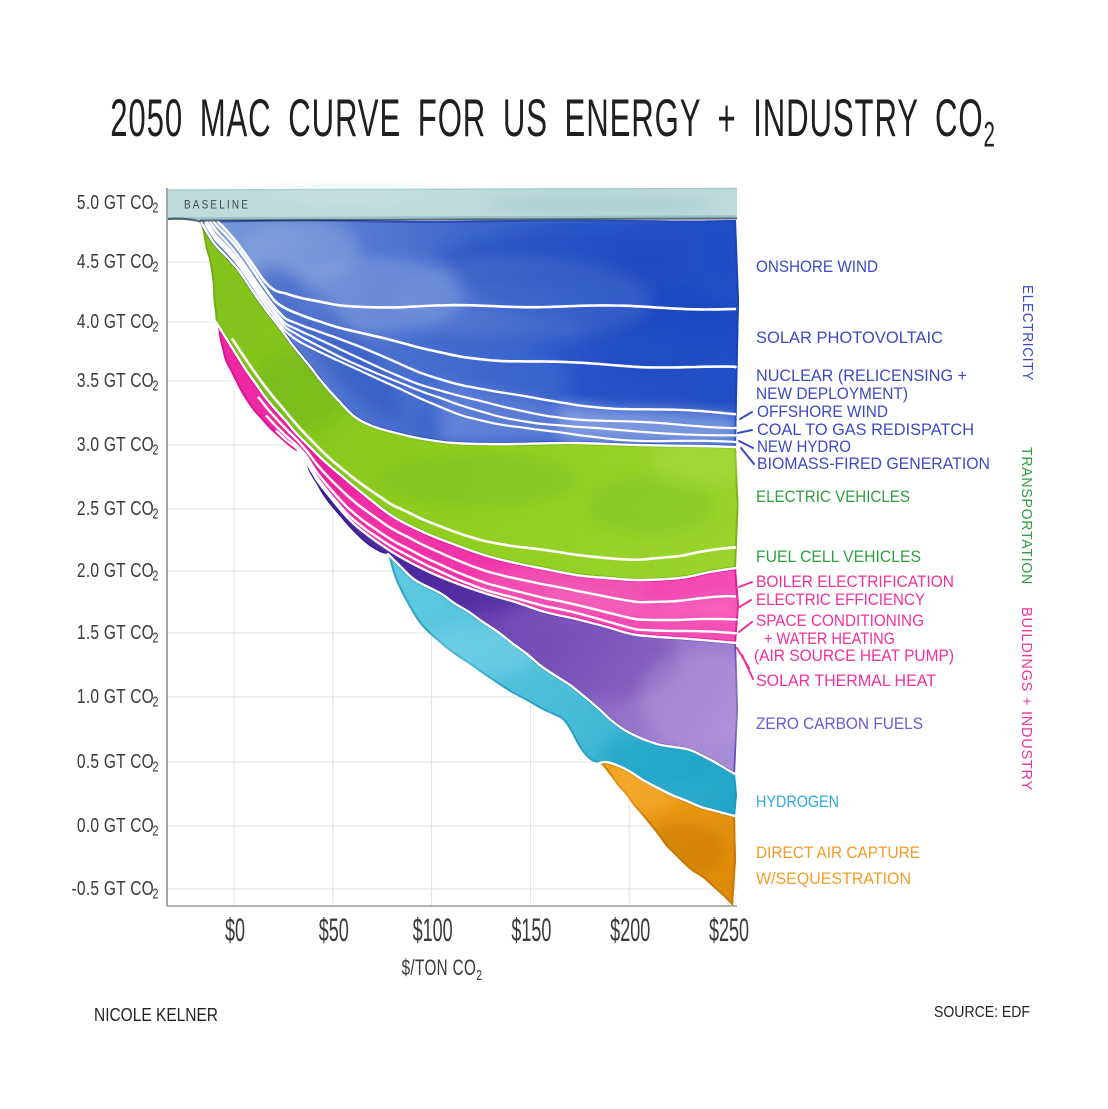 This screenshot has height=1109, width=1108. What do you see at coordinates (433, 929) in the screenshot?
I see `svg-text: $100` at bounding box center [433, 929].